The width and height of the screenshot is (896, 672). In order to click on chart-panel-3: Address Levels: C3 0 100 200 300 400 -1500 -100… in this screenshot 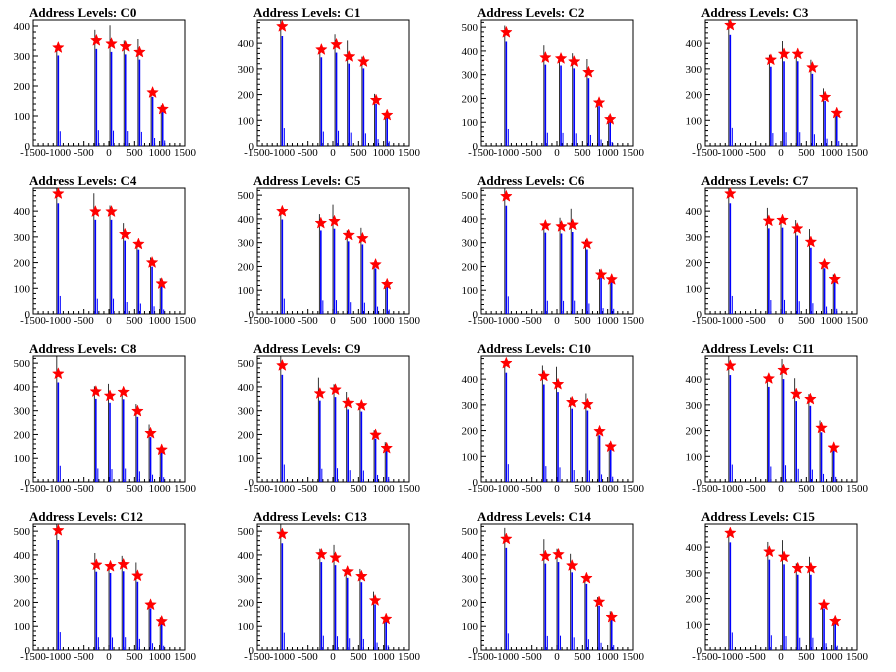, I will do `click(777, 82)`.